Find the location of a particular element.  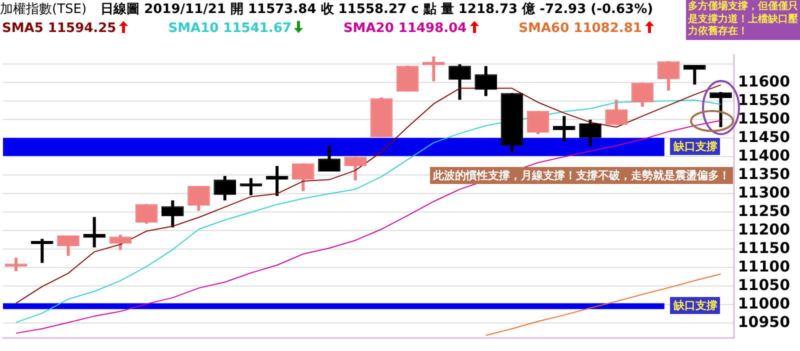

y-tick-label: 10950 is located at coordinates (764, 322).